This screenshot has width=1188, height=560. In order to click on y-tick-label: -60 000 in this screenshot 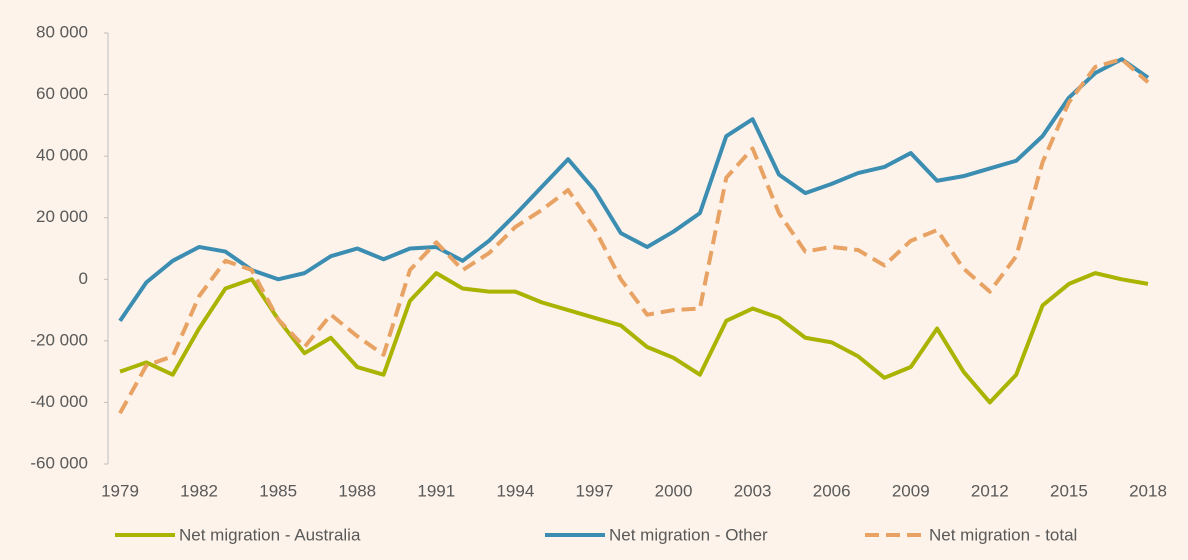, I will do `click(59, 462)`.